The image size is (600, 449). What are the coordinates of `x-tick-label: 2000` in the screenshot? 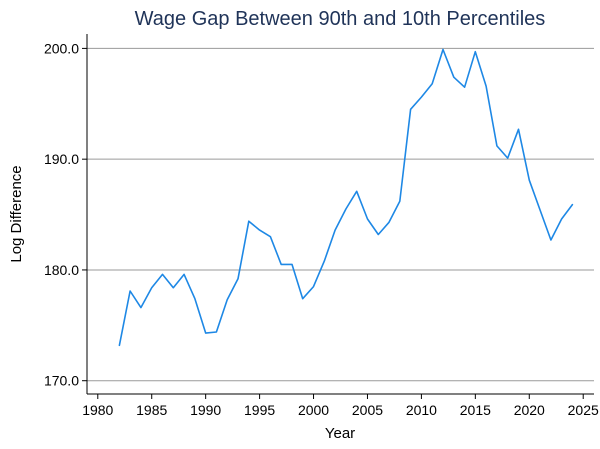 It's located at (313, 410).